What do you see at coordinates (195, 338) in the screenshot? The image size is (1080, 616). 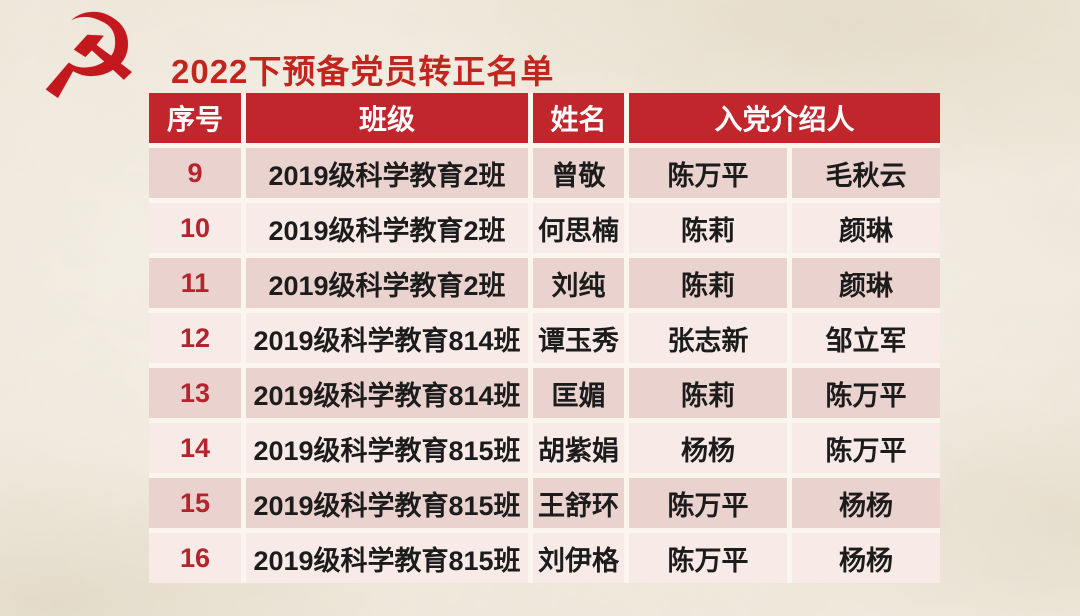 I see `cell-number: 12` at bounding box center [195, 338].